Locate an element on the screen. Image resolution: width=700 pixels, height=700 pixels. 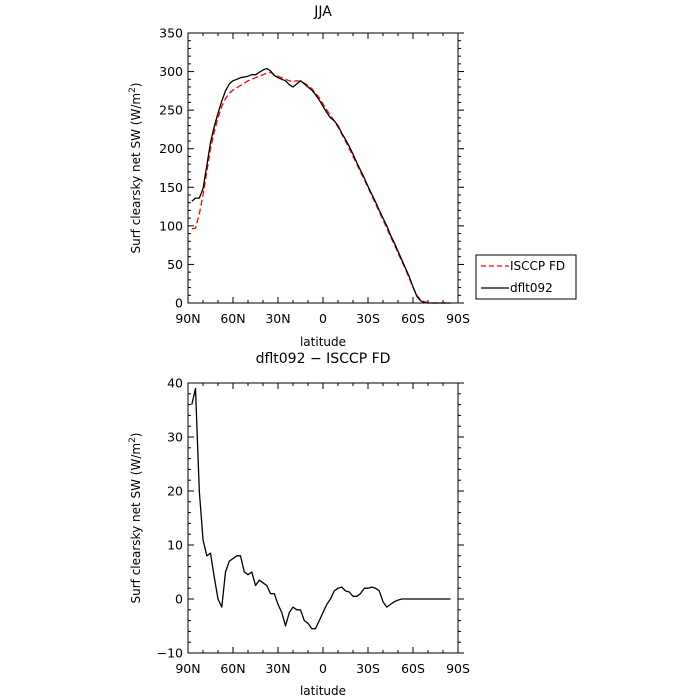
bottom-series-group is located at coordinates (321, 508).